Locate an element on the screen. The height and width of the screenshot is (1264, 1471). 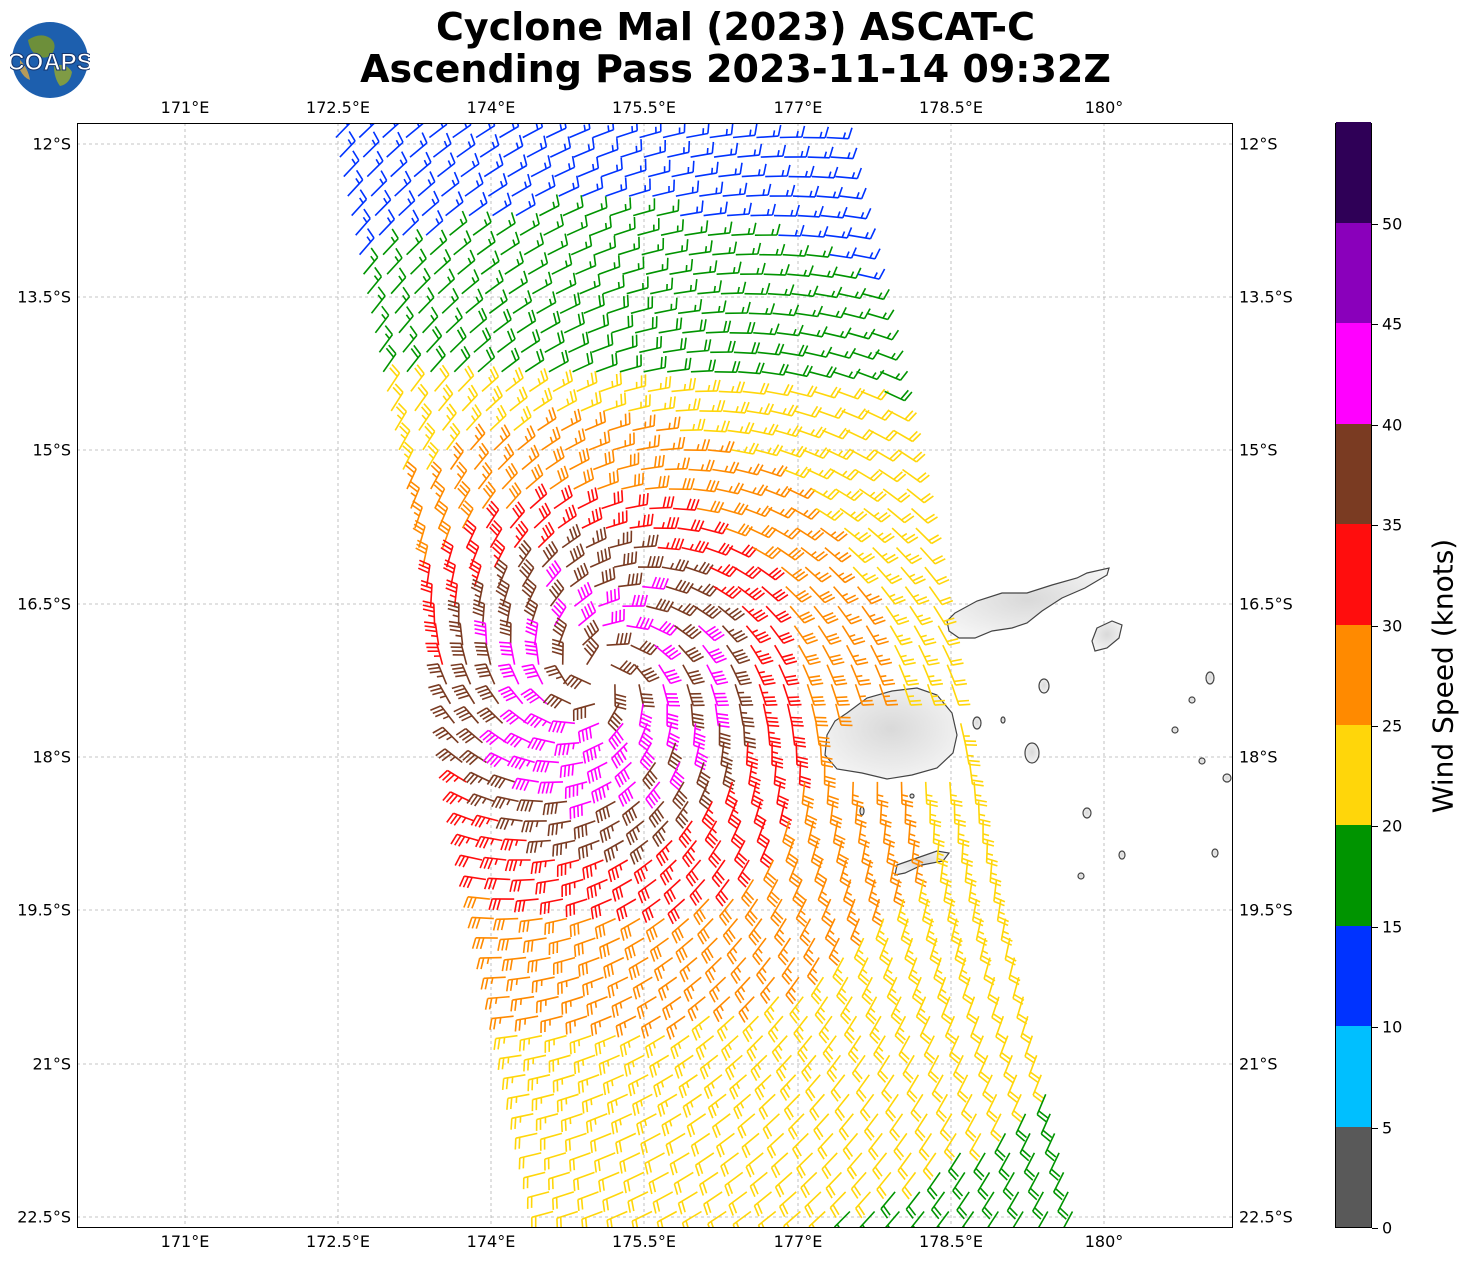
islet is located at coordinates (1227, 778).